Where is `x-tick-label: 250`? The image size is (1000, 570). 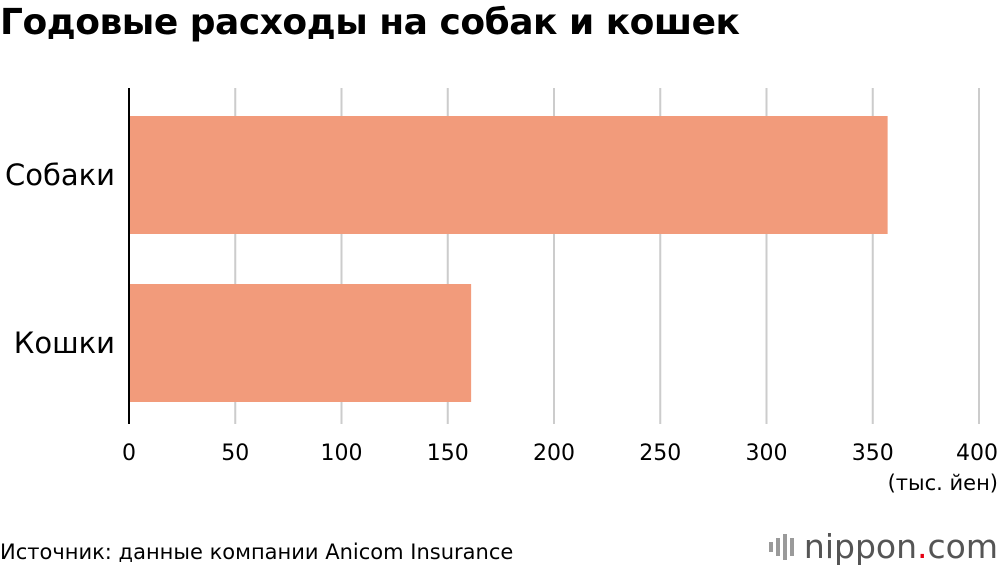 x-tick-label: 250 is located at coordinates (660, 453).